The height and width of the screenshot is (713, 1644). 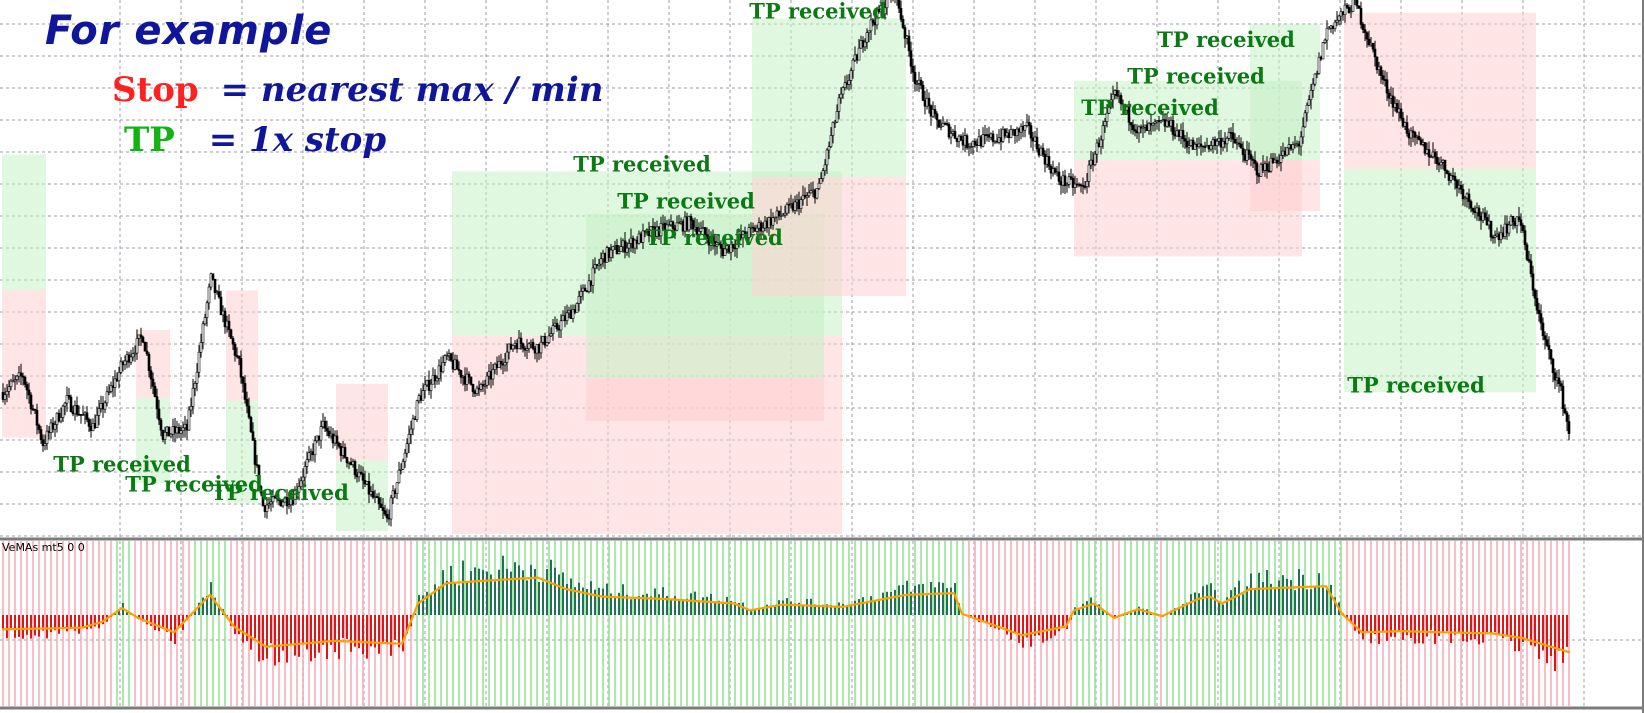 What do you see at coordinates (705, 399) in the screenshot?
I see `stop-zone` at bounding box center [705, 399].